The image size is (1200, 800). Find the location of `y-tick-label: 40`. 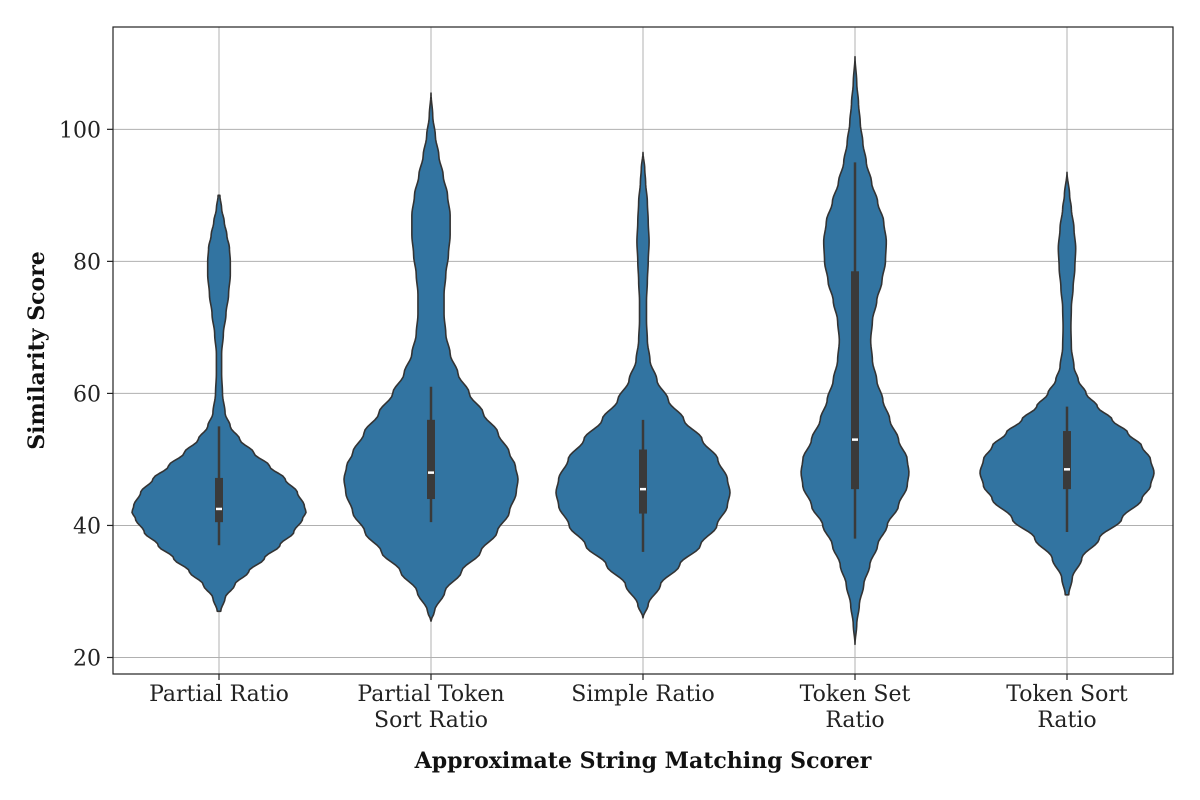

y-tick-label: 40 is located at coordinates (87, 526).